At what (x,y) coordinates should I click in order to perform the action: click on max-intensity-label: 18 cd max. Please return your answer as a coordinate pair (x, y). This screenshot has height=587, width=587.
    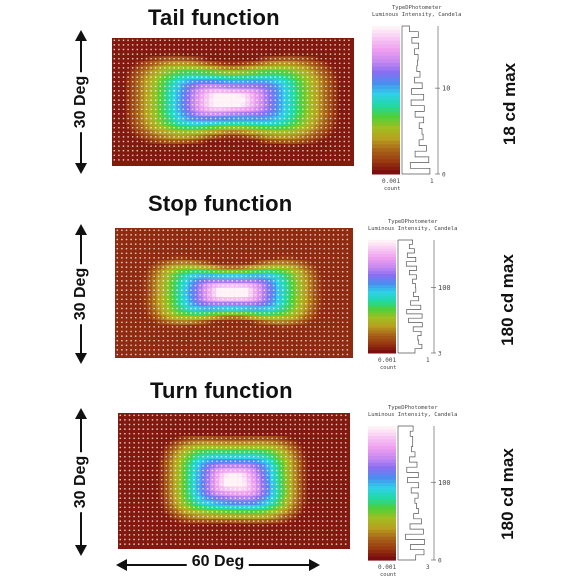
    Looking at the image, I should click on (509, 104).